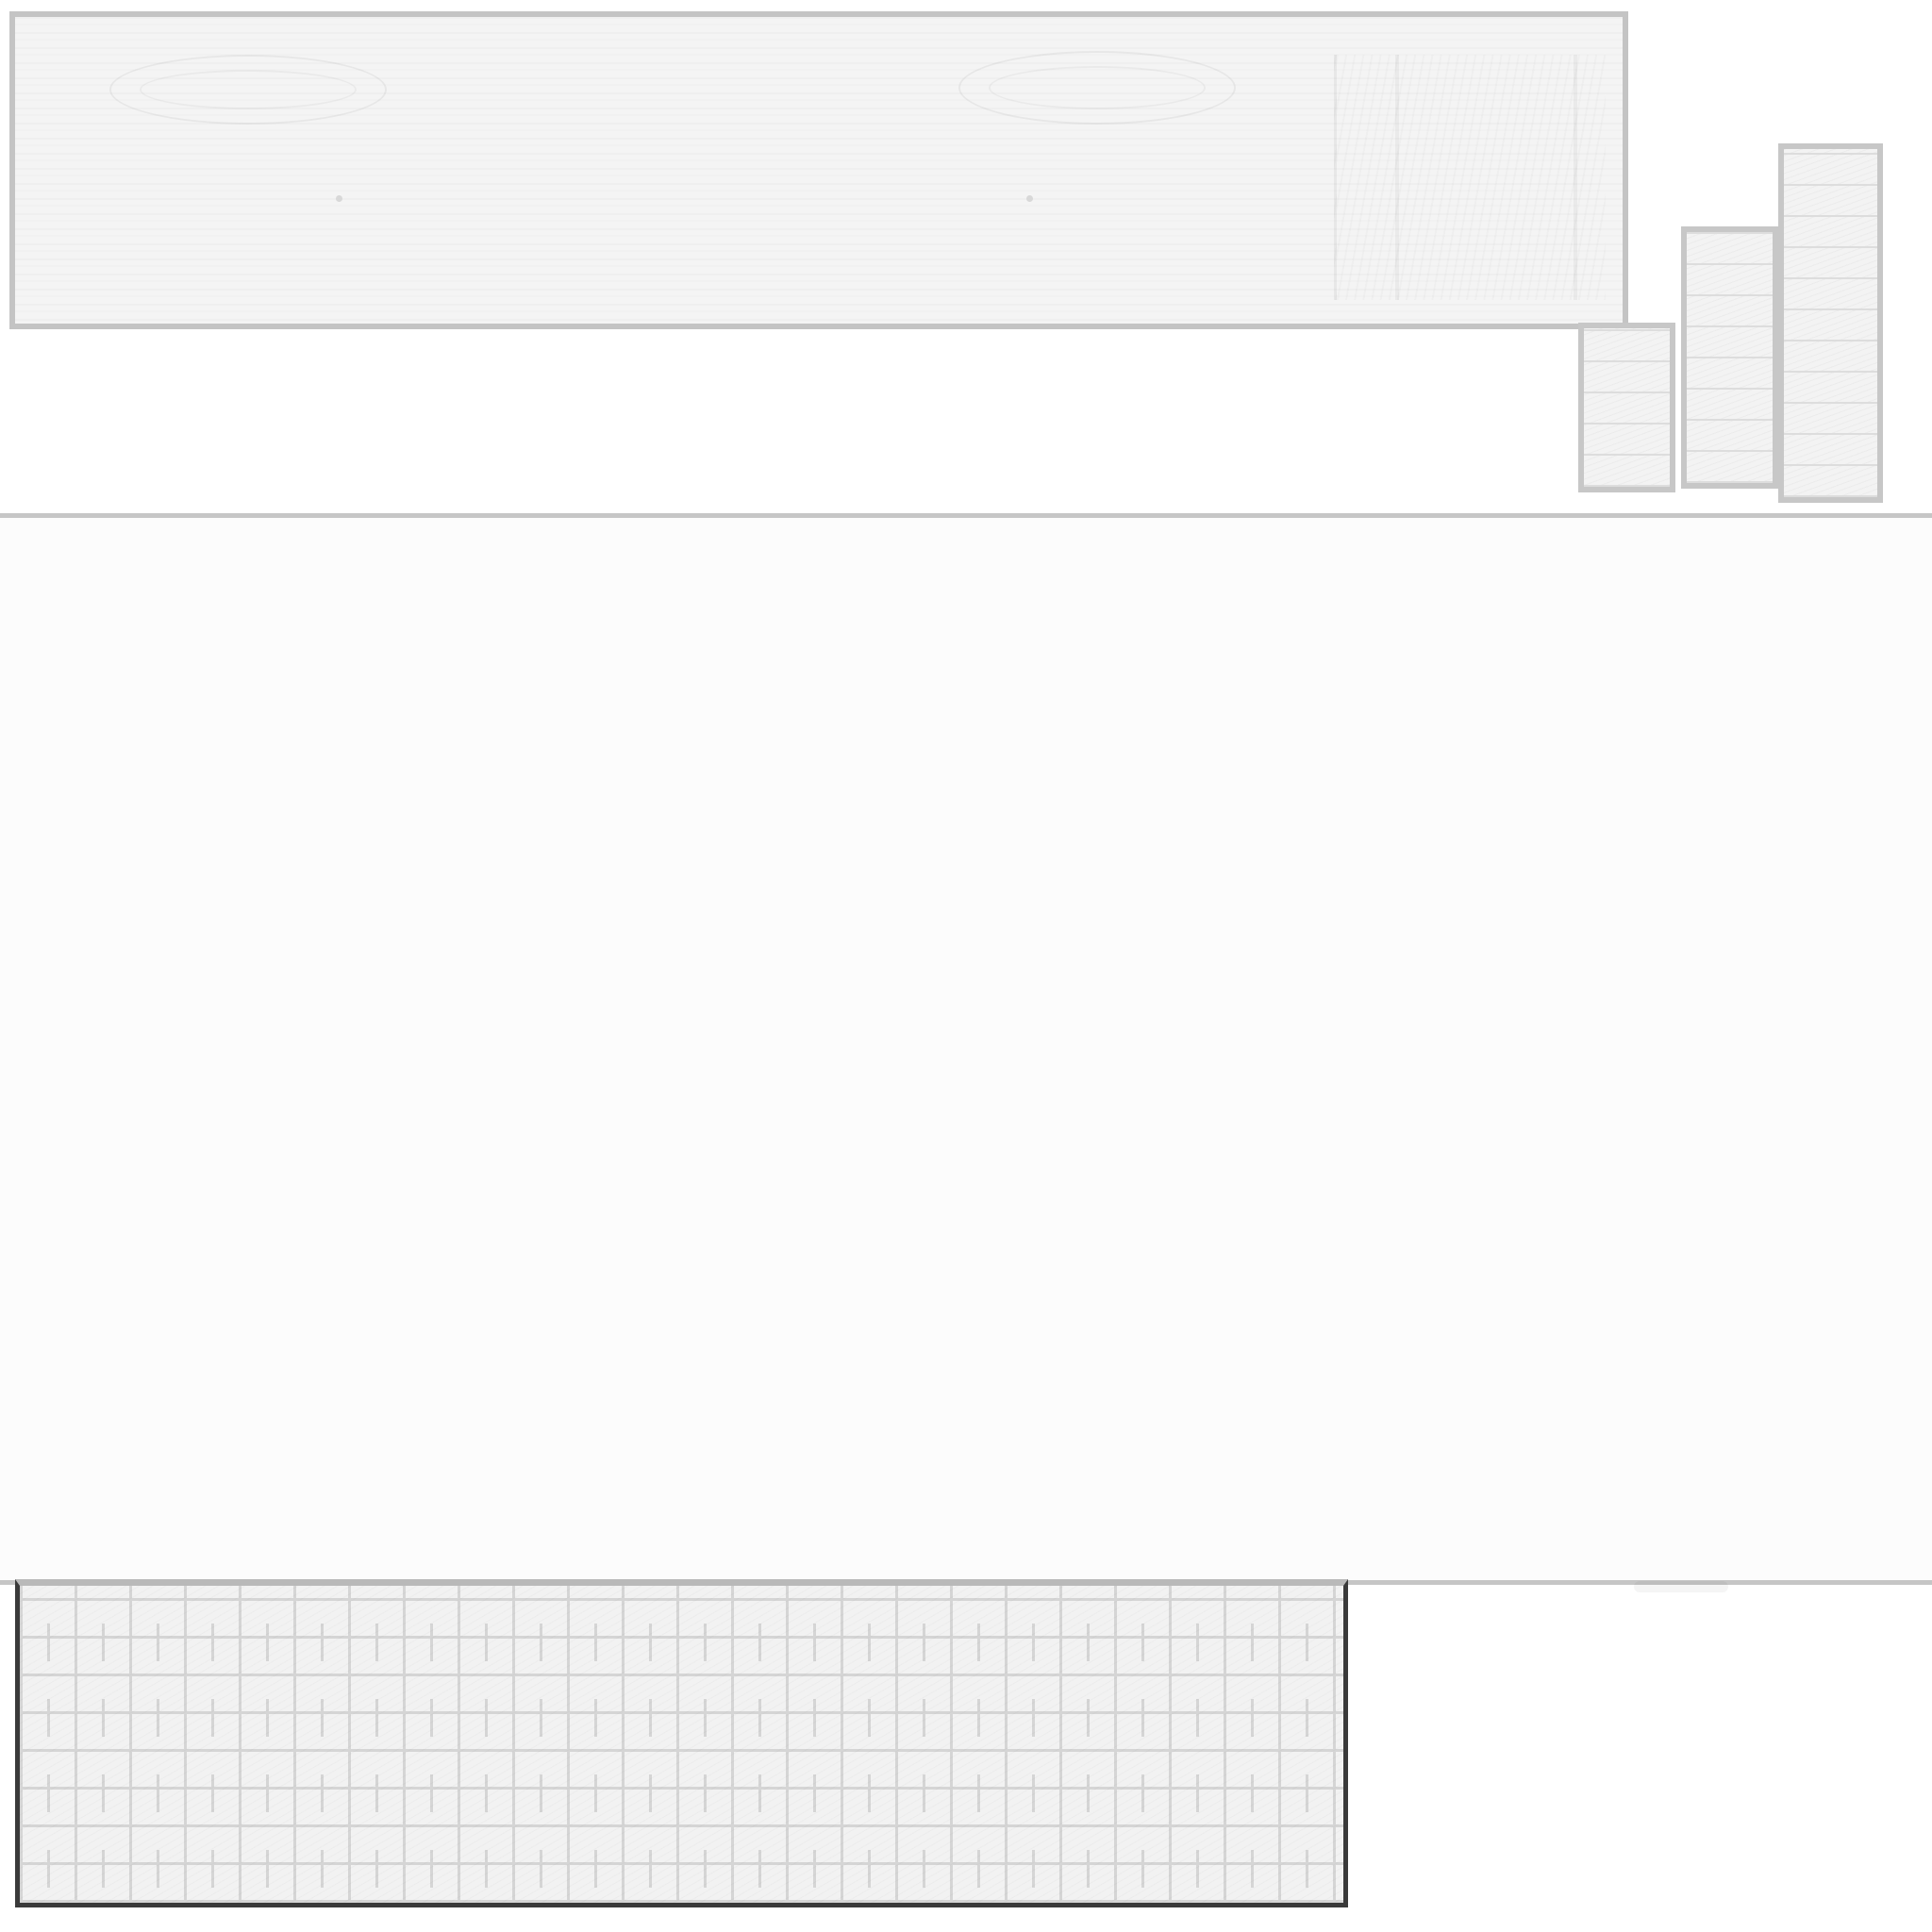 The height and width of the screenshot is (1932, 1932). I want to click on panel-smudge, so click(1681, 1586).